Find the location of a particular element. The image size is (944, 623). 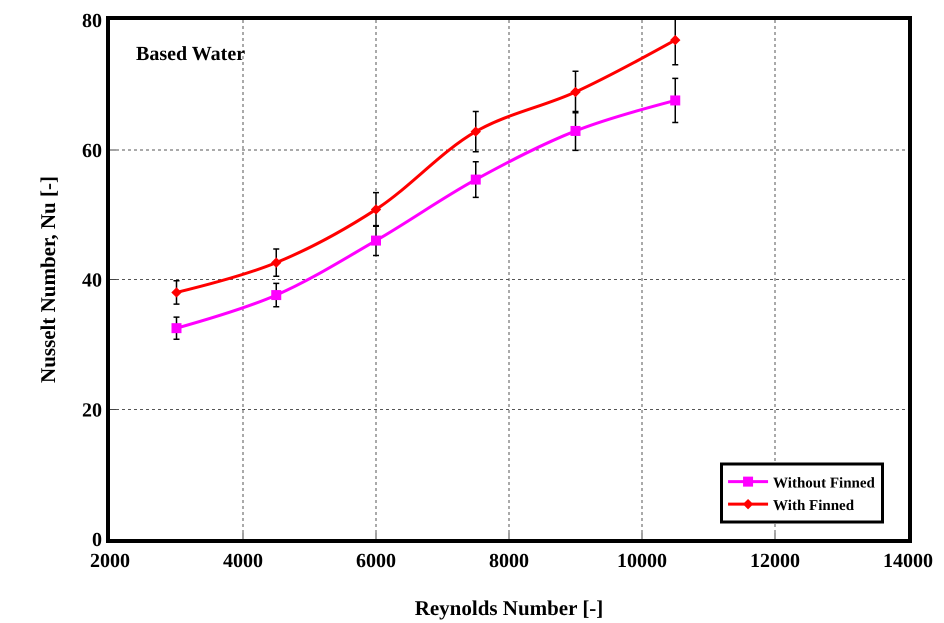

x-tick-label: 12000 is located at coordinates (775, 561).